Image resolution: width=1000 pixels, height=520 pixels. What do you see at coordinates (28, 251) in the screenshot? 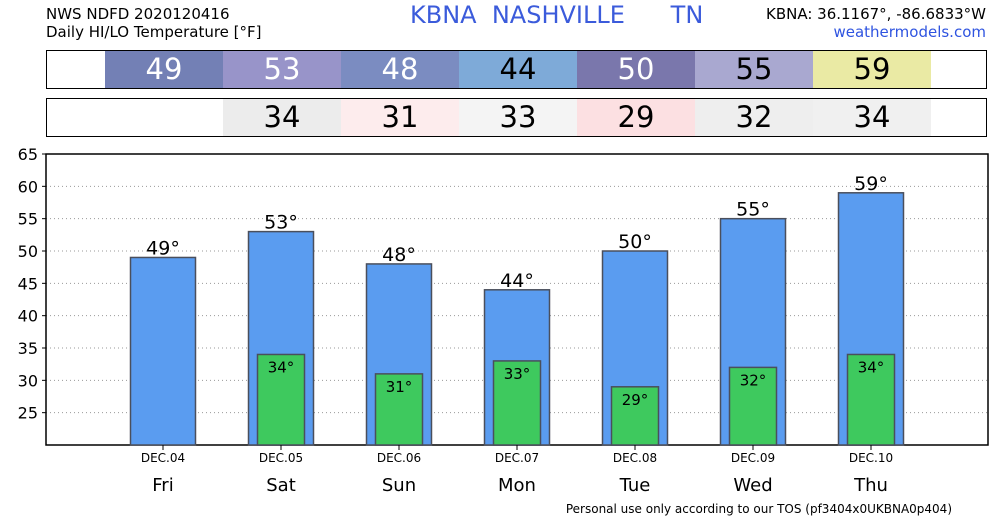
I see `y-tick-label: 50` at bounding box center [28, 251].